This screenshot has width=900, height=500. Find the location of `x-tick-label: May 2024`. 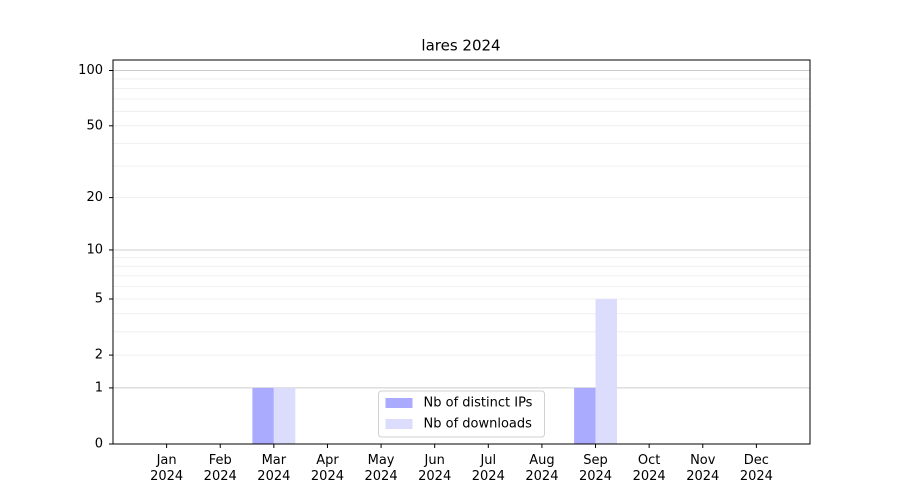

x-tick-label: May 2024 is located at coordinates (381, 468).